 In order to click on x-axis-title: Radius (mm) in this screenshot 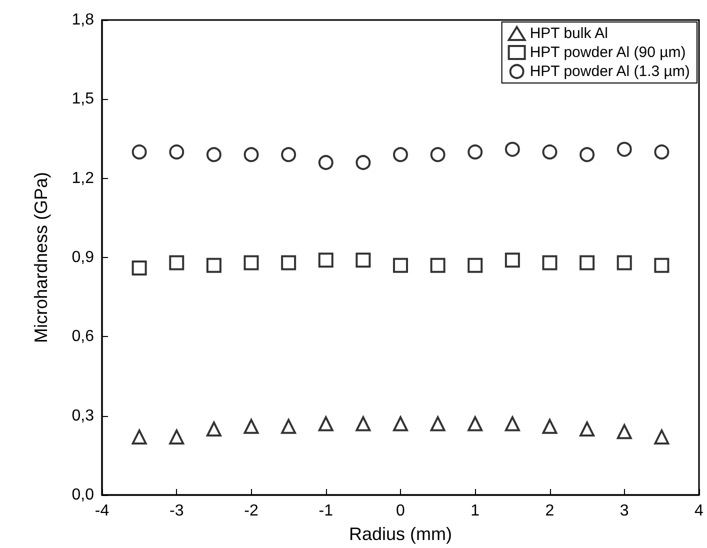, I will do `click(400, 534)`.